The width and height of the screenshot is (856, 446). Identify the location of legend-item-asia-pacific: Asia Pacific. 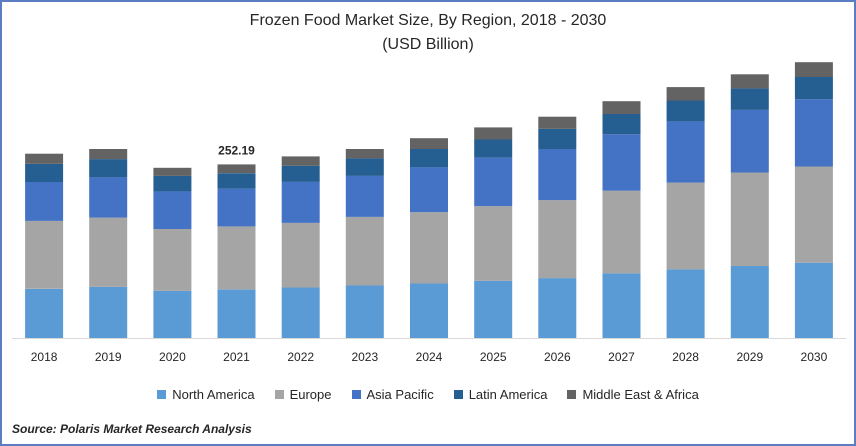
(392, 394).